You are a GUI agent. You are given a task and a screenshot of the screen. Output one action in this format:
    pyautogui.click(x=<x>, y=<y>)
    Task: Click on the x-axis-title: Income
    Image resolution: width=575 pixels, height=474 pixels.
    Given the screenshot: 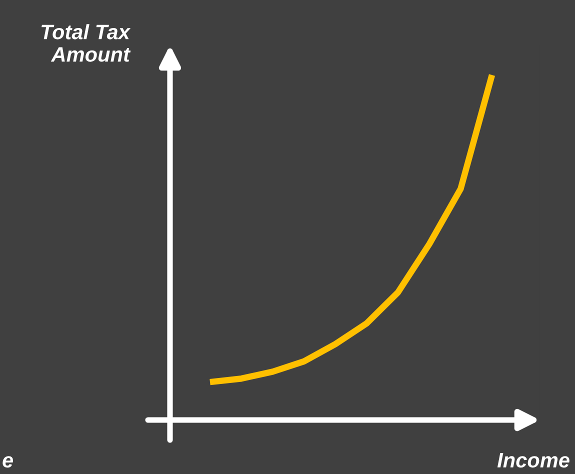 What is the action you would take?
    pyautogui.click(x=533, y=460)
    